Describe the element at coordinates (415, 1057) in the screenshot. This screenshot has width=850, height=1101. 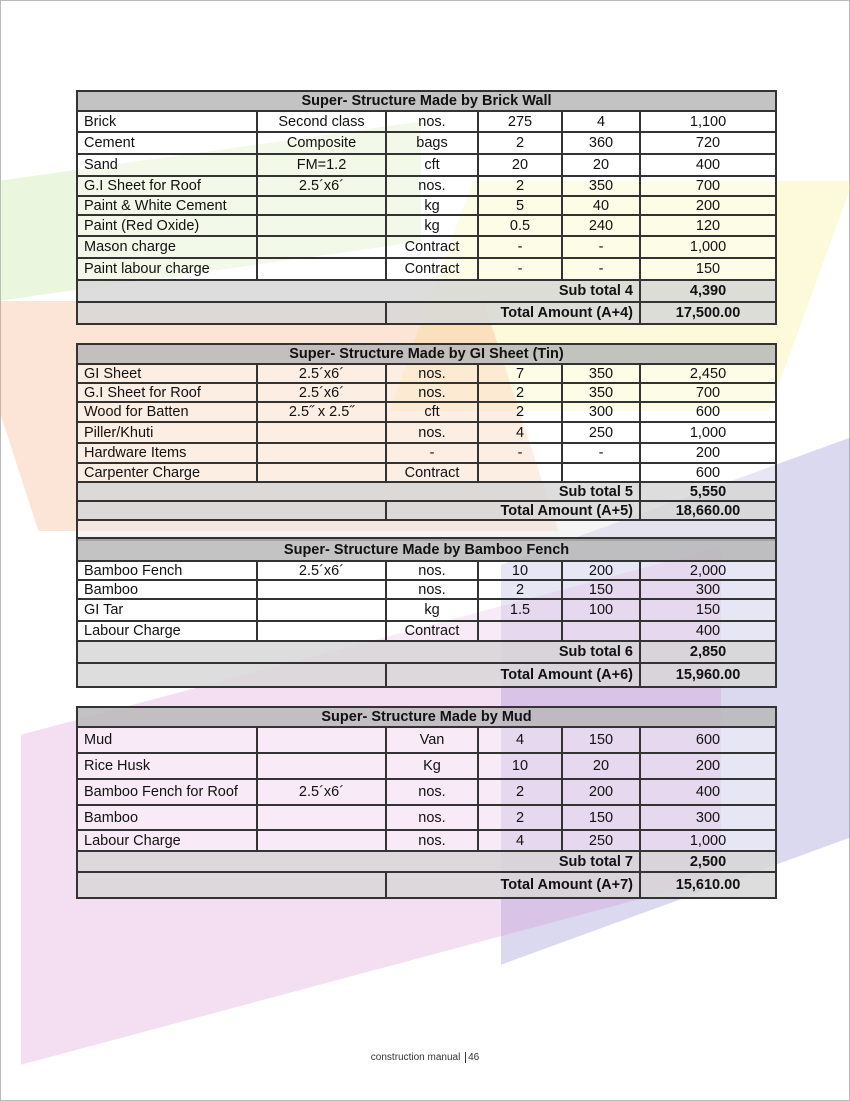
I see `footer-text: construction manual` at that location.